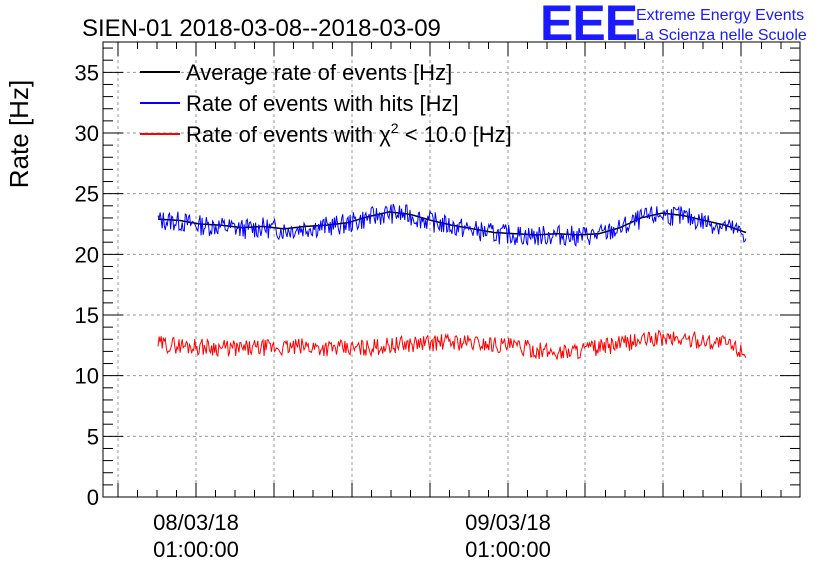 The width and height of the screenshot is (836, 572). I want to click on y-tick-label: 15, so click(87, 315).